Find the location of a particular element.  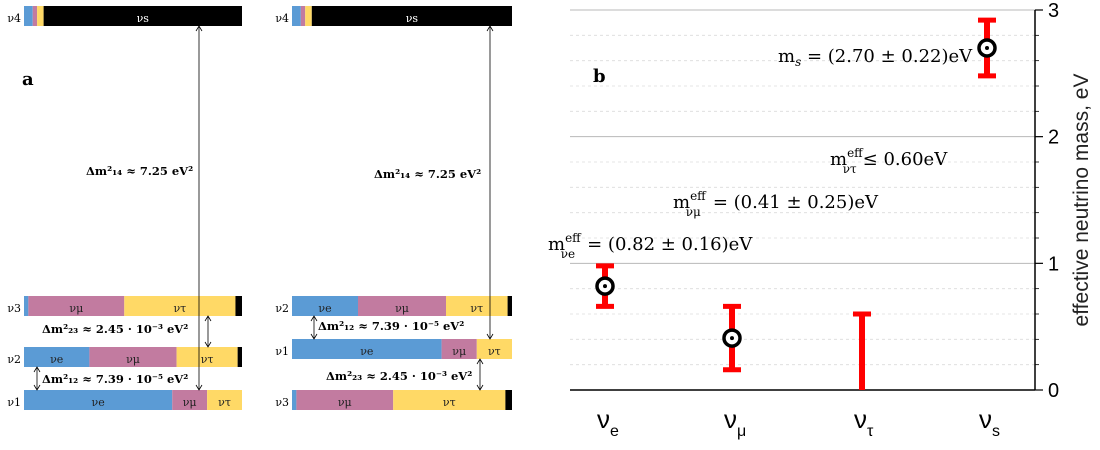

y-axis-label: effective neutrino mass, eV is located at coordinates (1081, 200).